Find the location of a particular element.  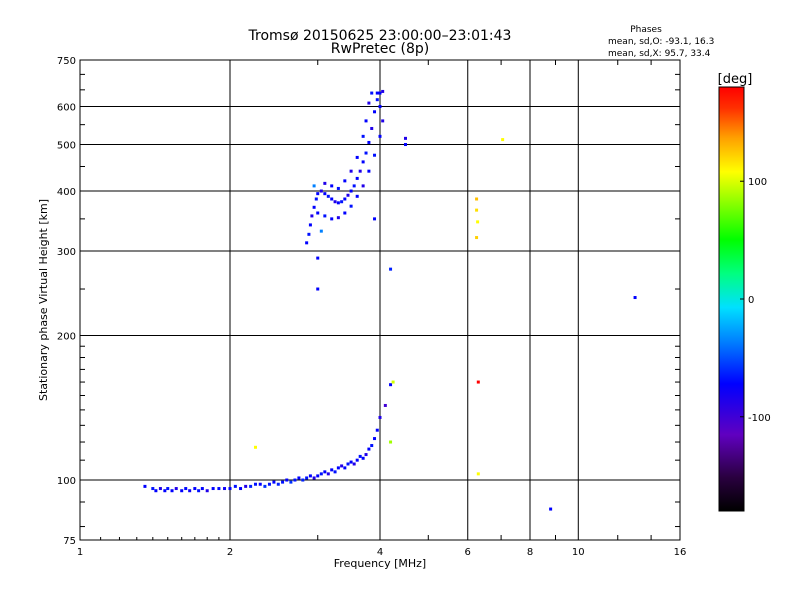

x-tick-label: 8 is located at coordinates (530, 552).